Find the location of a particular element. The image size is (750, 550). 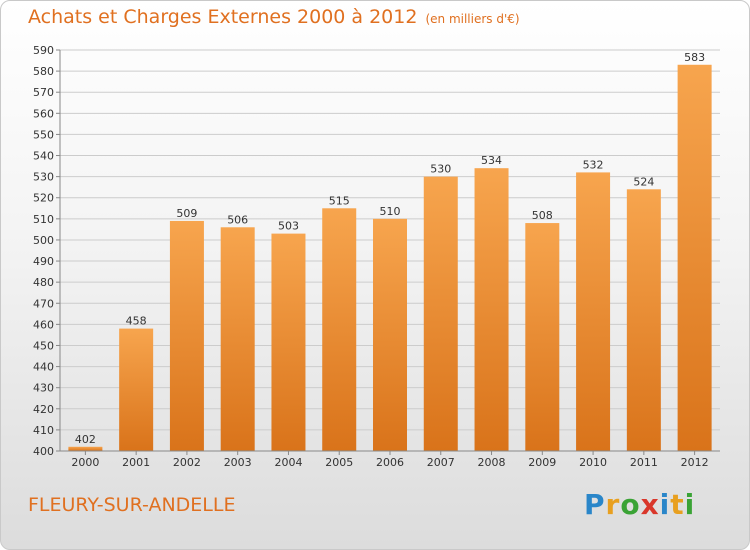

data-label-2003: 506 is located at coordinates (237, 219).